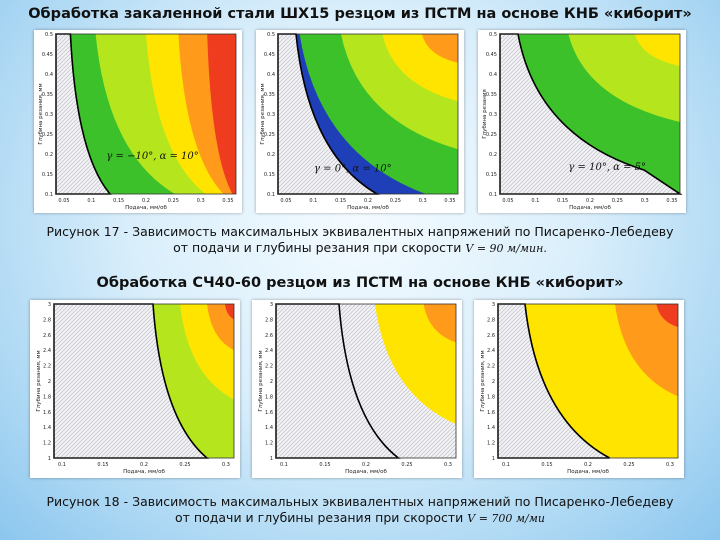 The image size is (720, 540). I want to click on speed-formula-18: V = 700 м/ми, so click(506, 518).